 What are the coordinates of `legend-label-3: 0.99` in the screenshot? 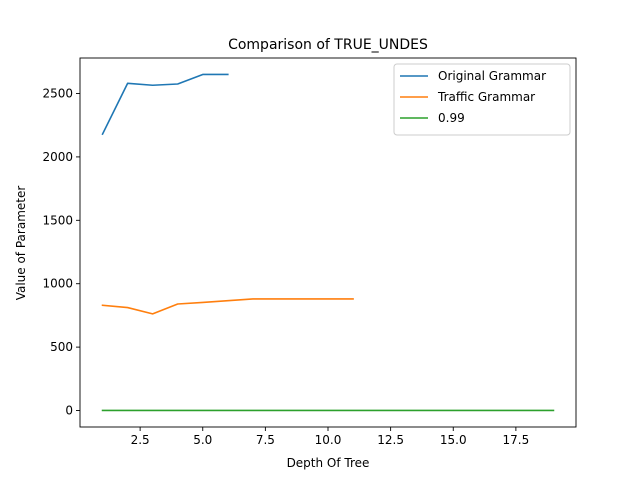 It's located at (451, 118).